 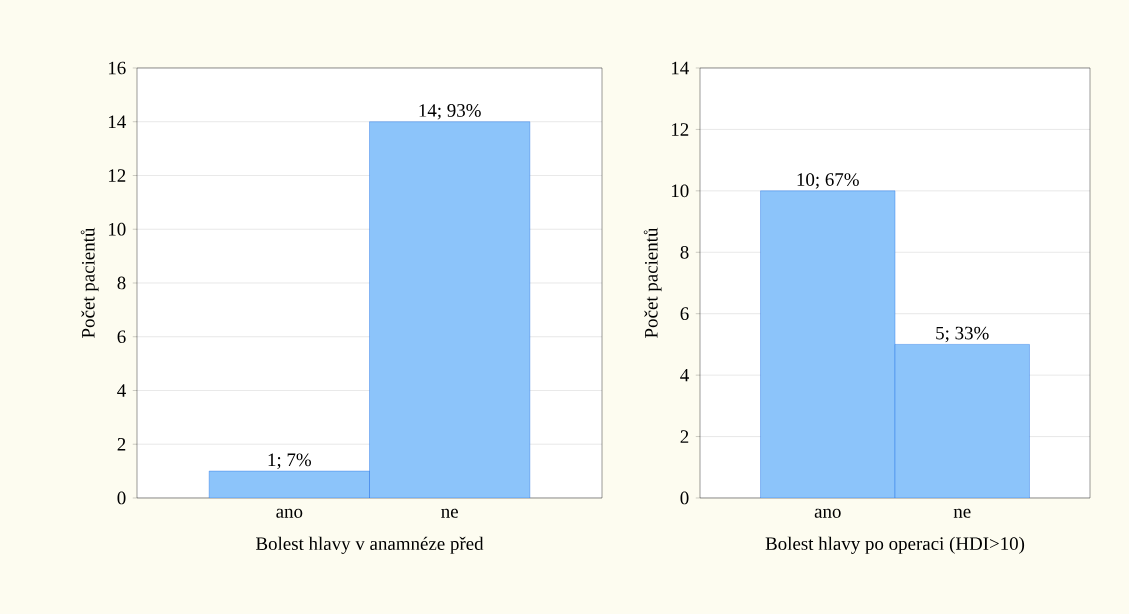 I want to click on y-tick-label: 16, so click(x=117, y=68).